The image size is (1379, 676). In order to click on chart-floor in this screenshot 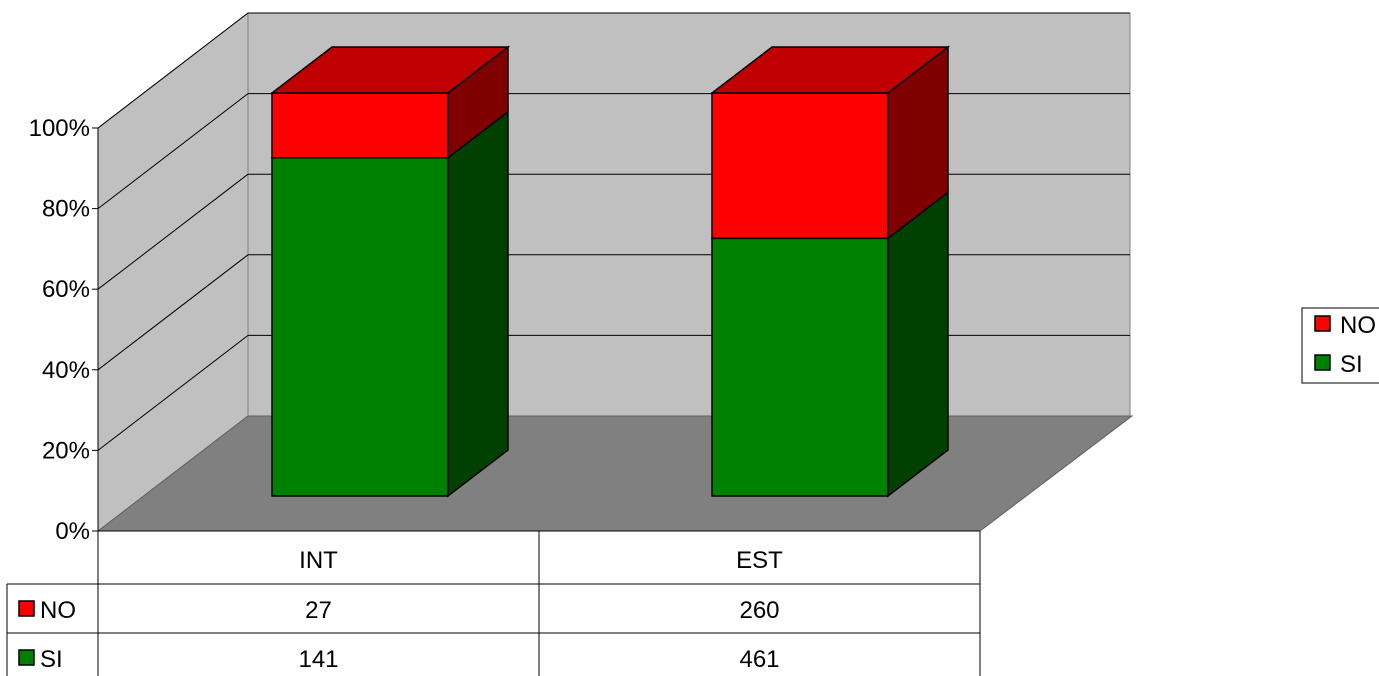, I will do `click(615, 473)`.